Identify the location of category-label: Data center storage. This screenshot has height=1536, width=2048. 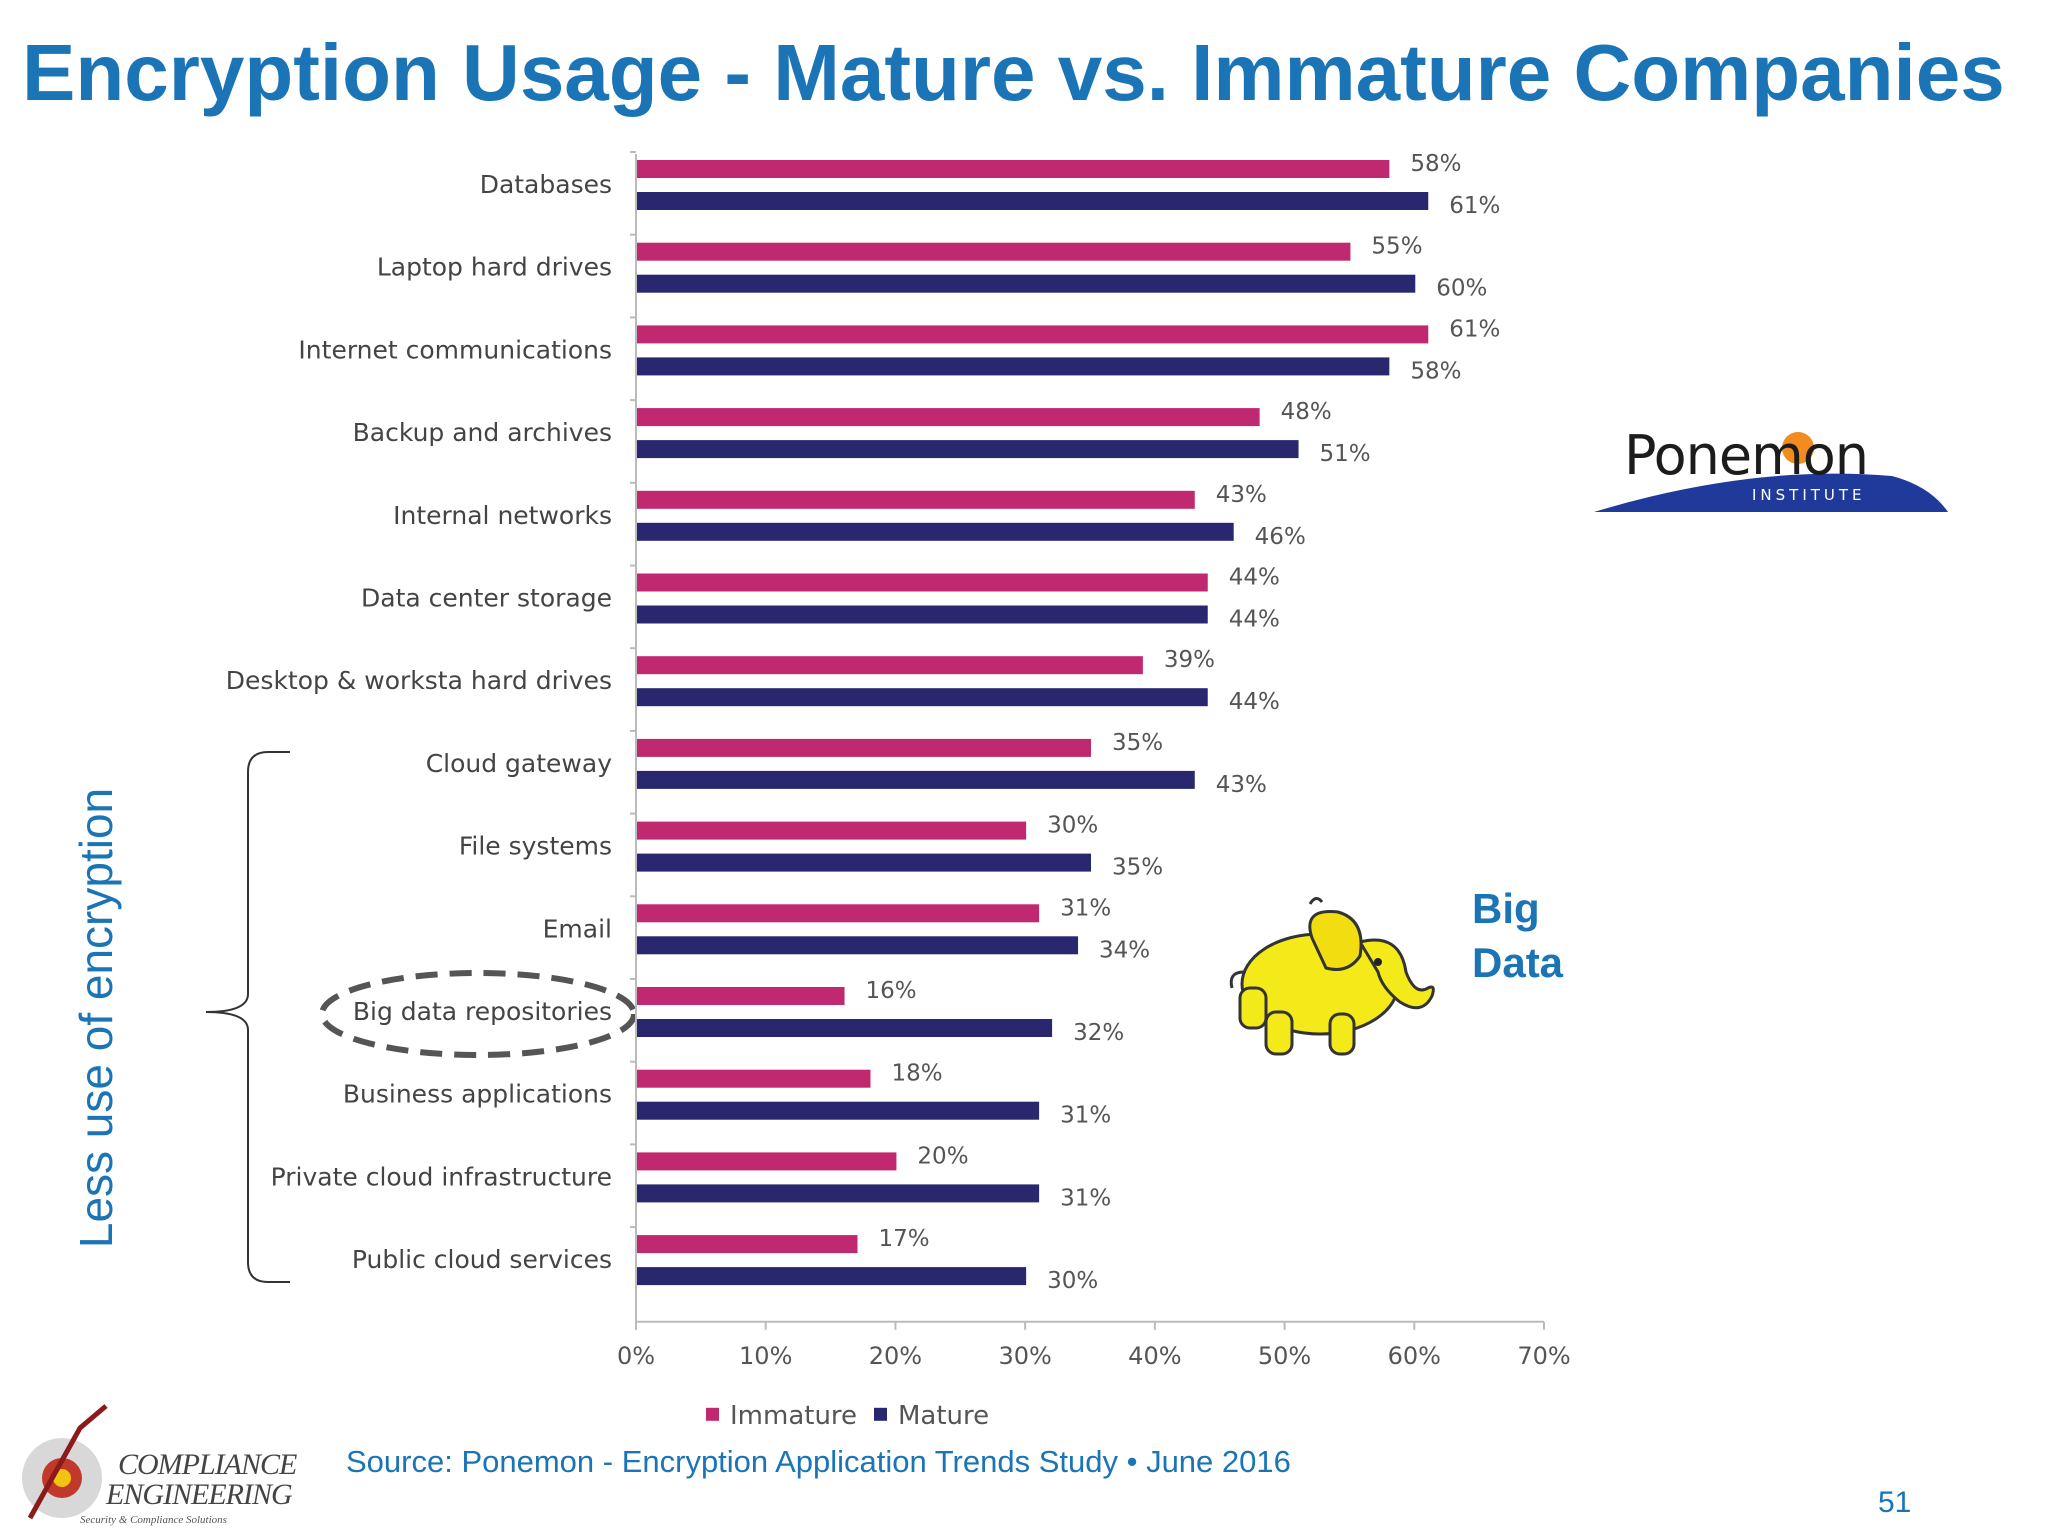
(486, 598).